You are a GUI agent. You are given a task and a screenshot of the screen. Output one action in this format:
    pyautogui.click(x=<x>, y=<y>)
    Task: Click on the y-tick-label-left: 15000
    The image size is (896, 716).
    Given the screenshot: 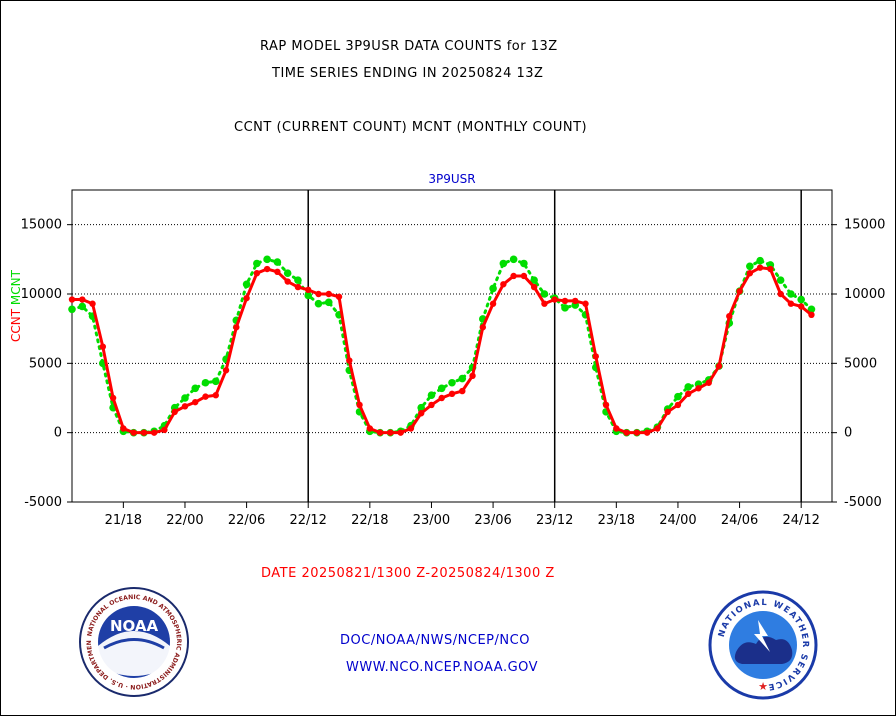 What is the action you would take?
    pyautogui.click(x=41, y=225)
    